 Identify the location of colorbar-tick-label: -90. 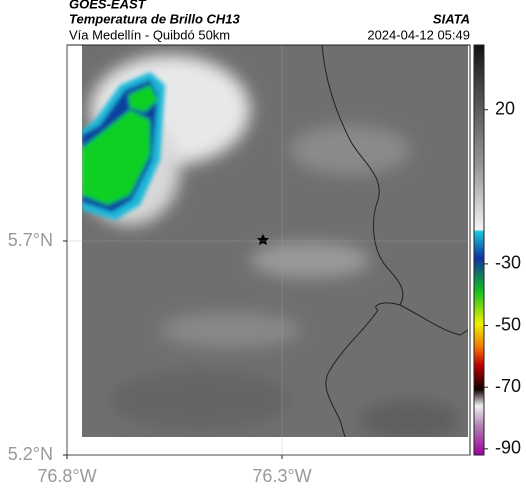
(508, 448).